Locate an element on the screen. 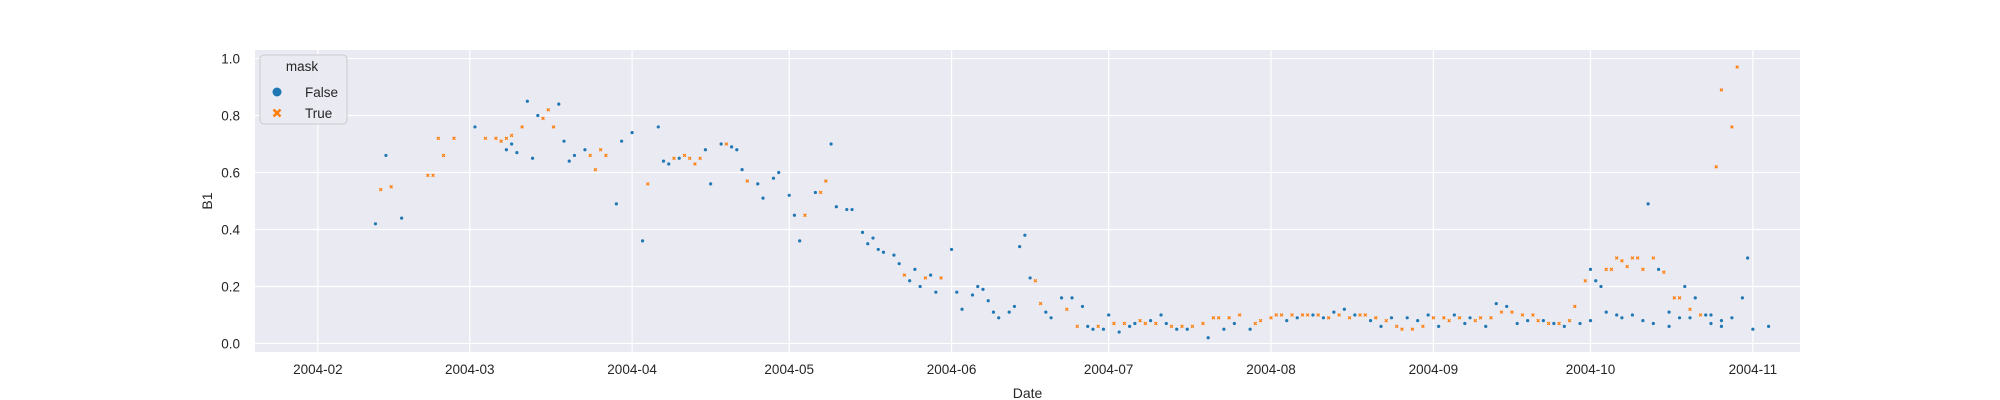  x-tick-label: 2004-02 is located at coordinates (318, 369).